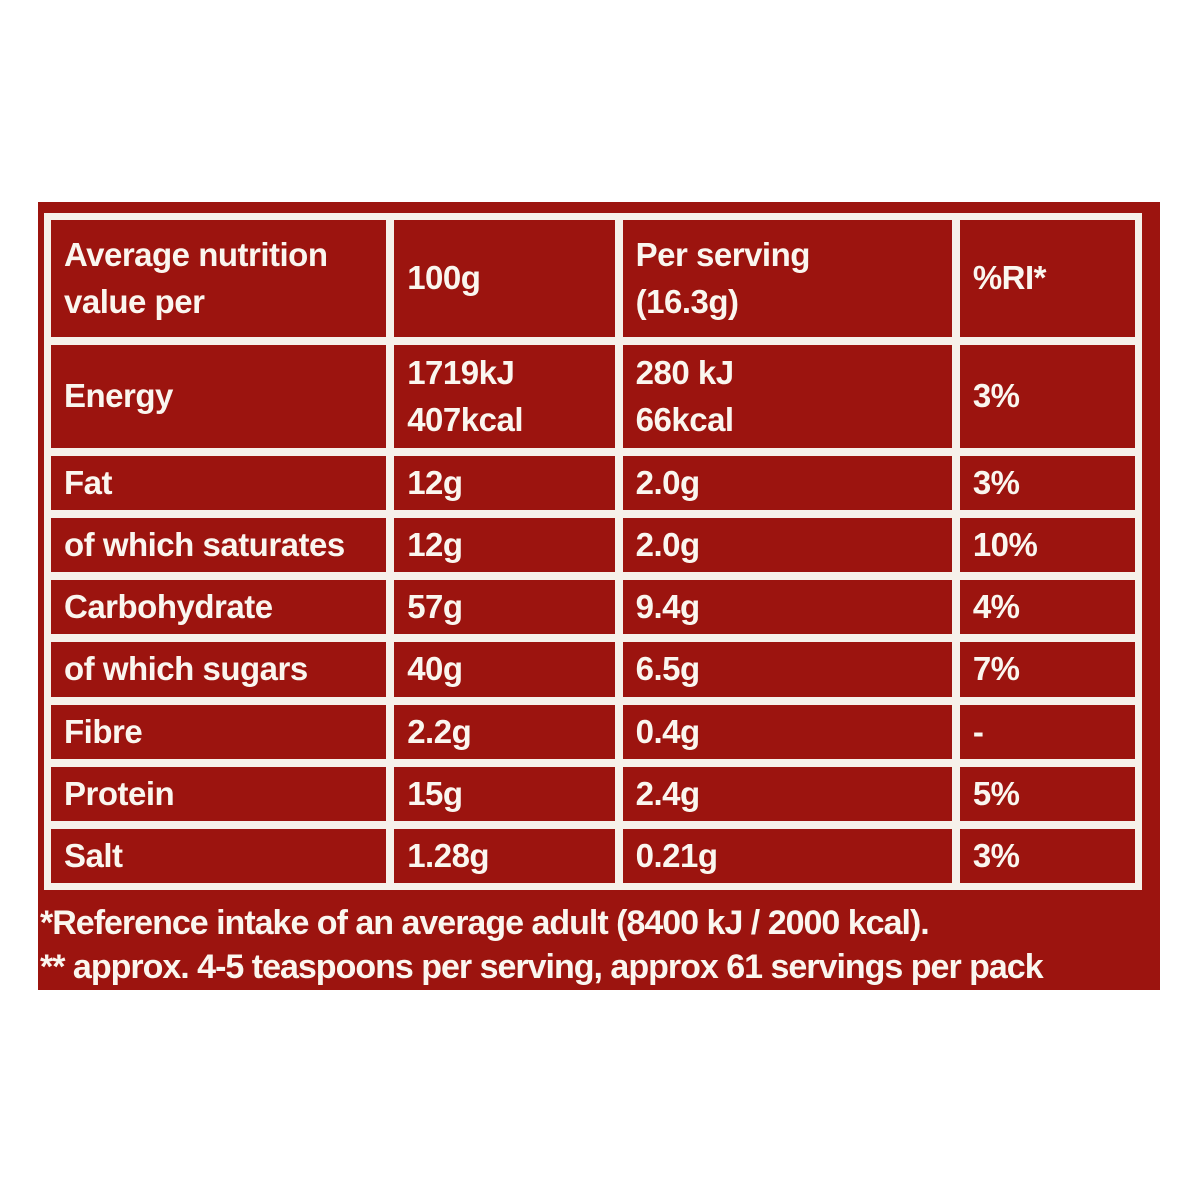 The width and height of the screenshot is (1200, 1200). What do you see at coordinates (787, 855) in the screenshot?
I see `row-salt-serving: 0.21g` at bounding box center [787, 855].